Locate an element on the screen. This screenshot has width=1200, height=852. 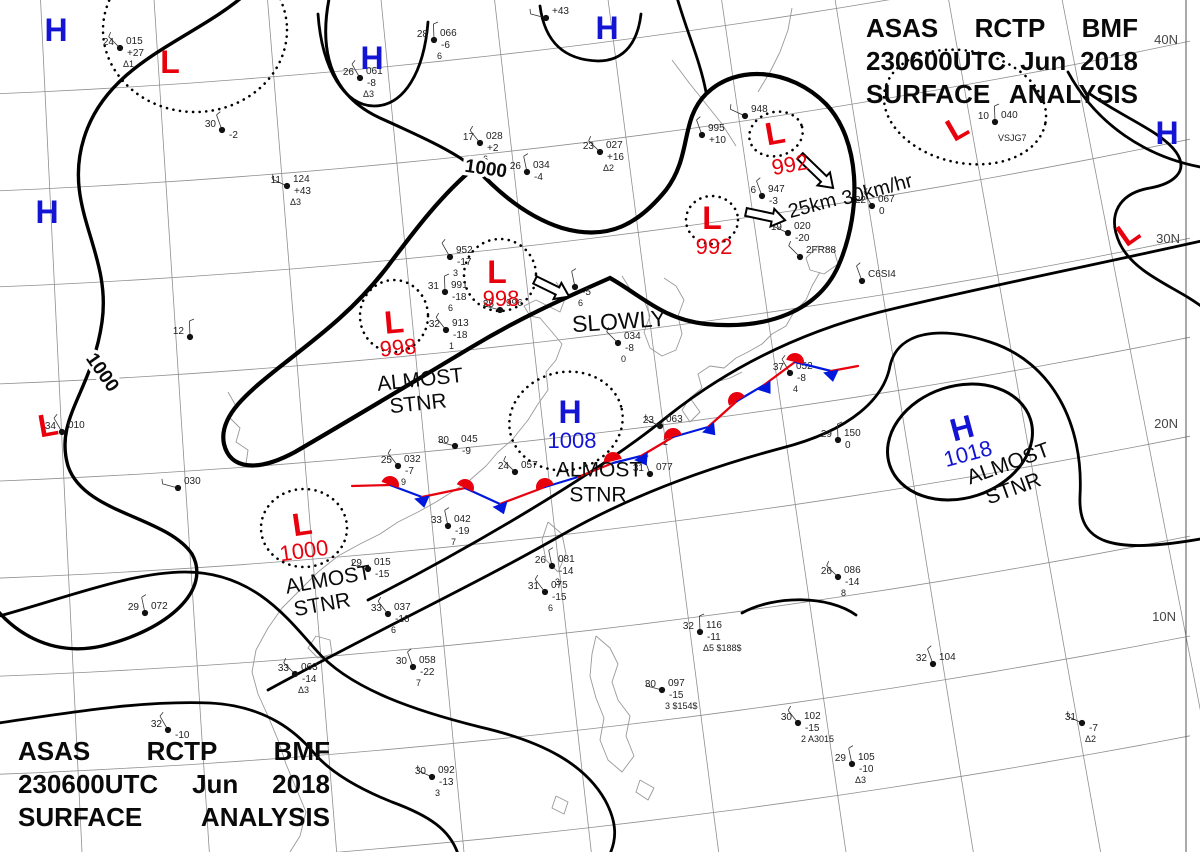
station-plot: 19 020-20 is located at coordinates (791, 232).